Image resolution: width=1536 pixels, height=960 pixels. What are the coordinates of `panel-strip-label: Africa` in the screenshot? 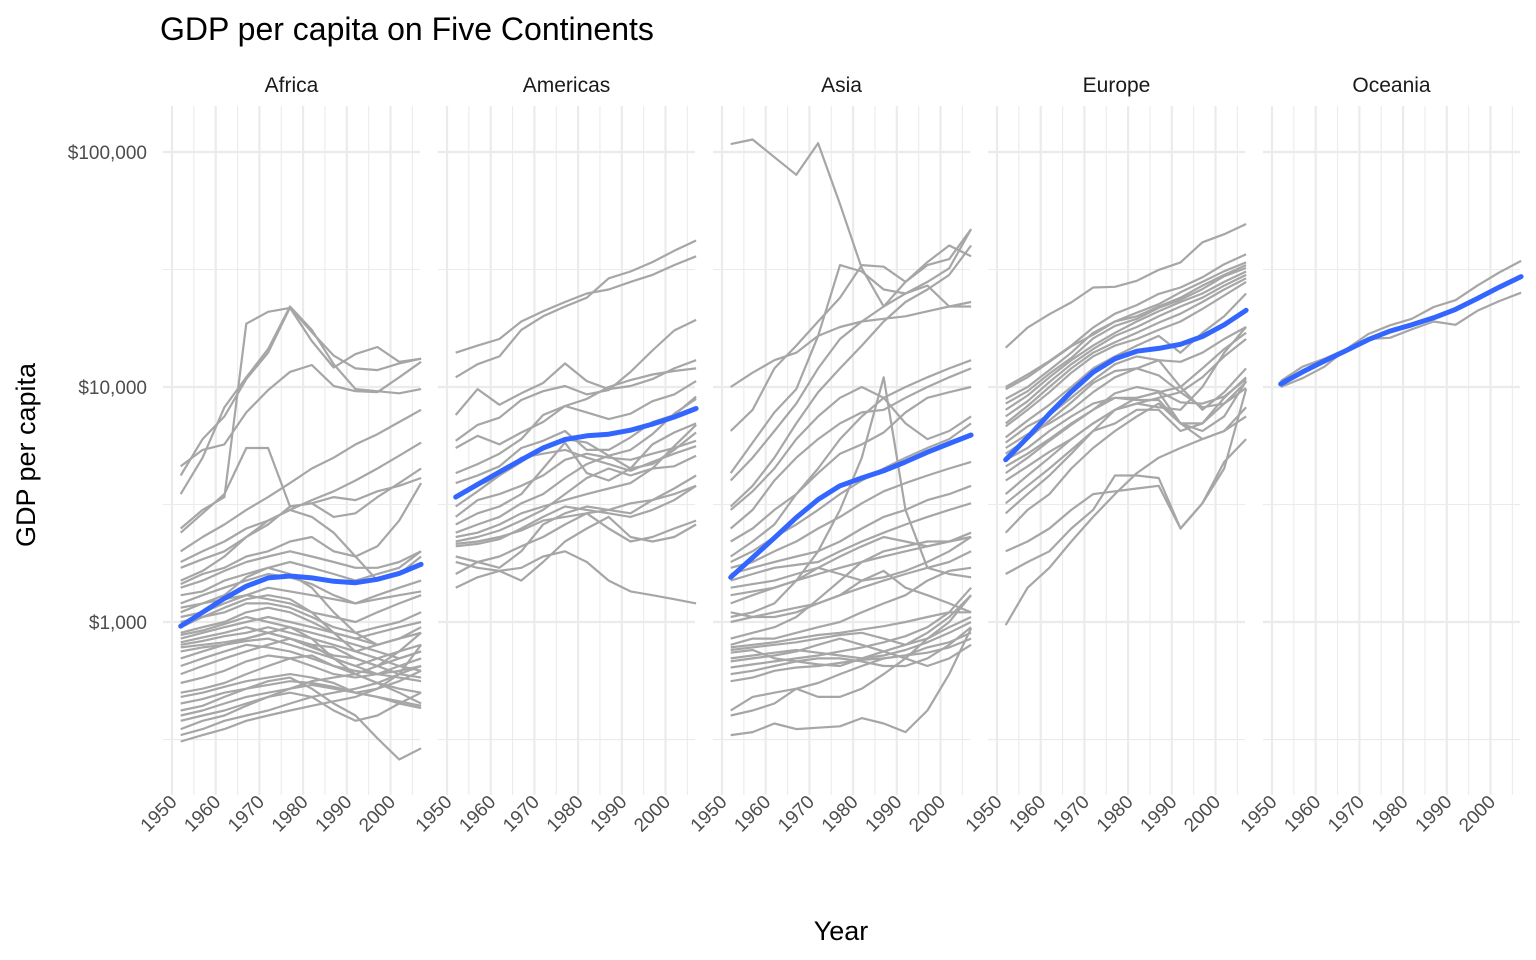 It's located at (292, 85).